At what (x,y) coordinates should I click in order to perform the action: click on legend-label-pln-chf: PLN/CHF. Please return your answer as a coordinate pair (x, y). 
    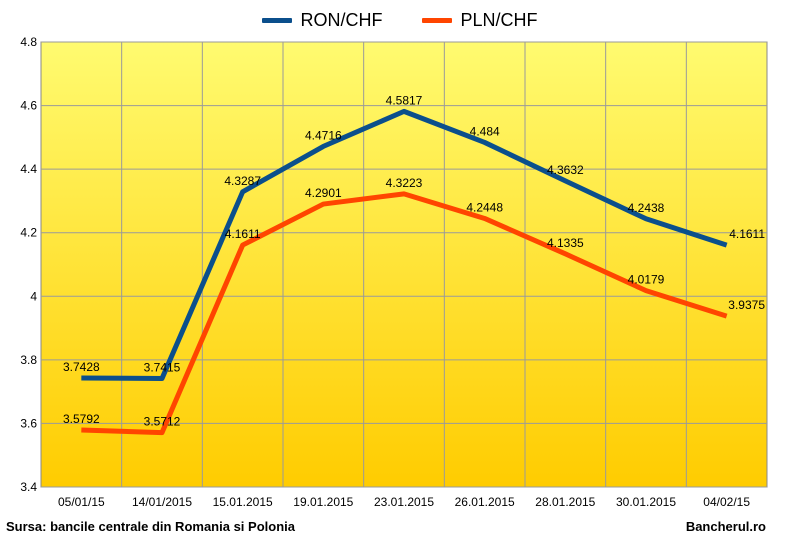
    Looking at the image, I should click on (499, 20).